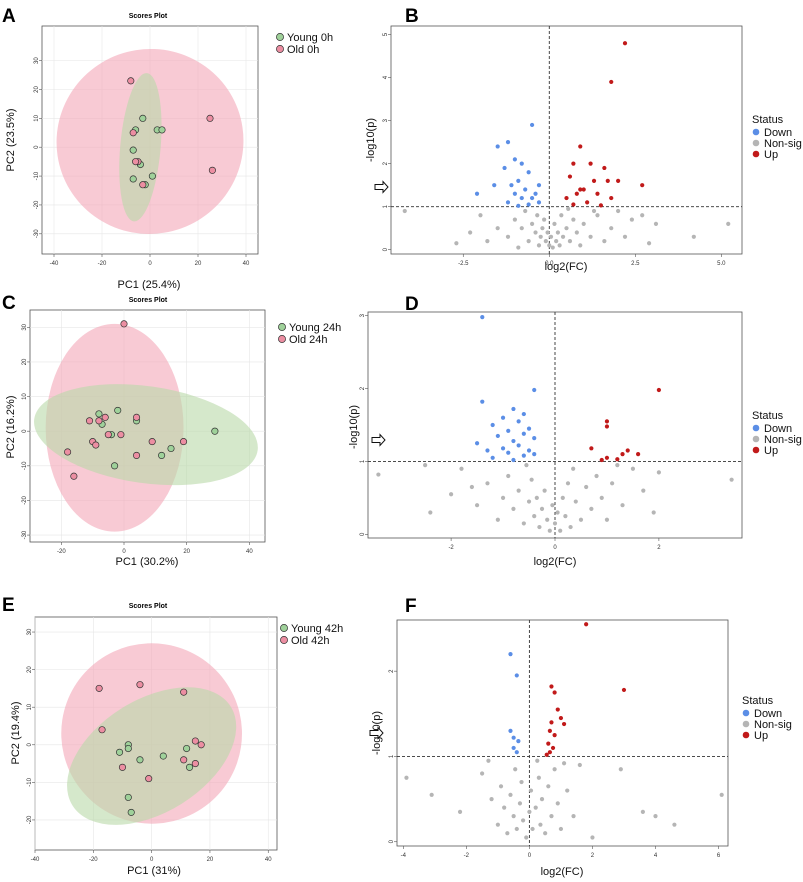 The width and height of the screenshot is (803, 882). Describe the element at coordinates (215, 431) in the screenshot. I see `point-young-24h` at that location.